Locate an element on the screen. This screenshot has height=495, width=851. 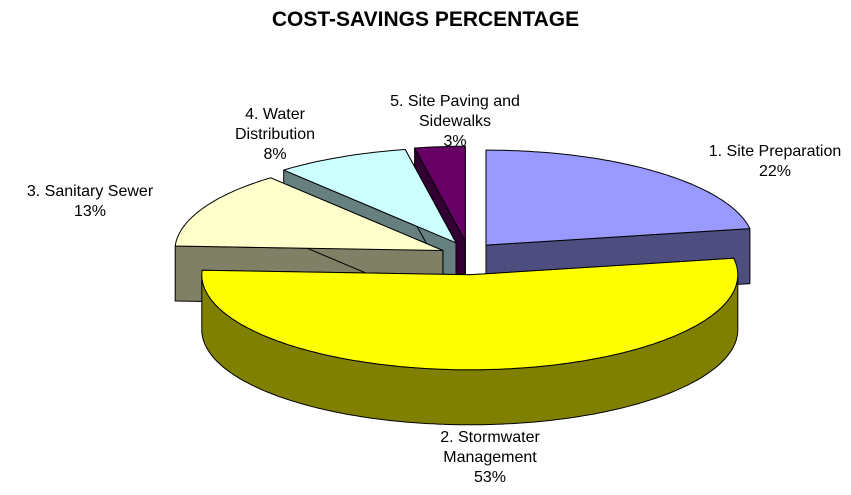
category-label: 2. Stormwater Management is located at coordinates (490, 447).